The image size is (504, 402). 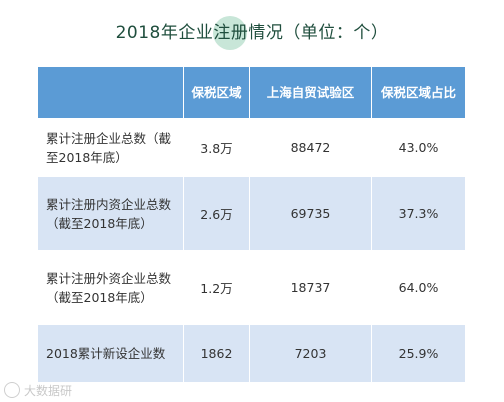 What do you see at coordinates (111, 214) in the screenshot?
I see `row-label: 累计注册内资企业总数（截至2018年底）` at bounding box center [111, 214].